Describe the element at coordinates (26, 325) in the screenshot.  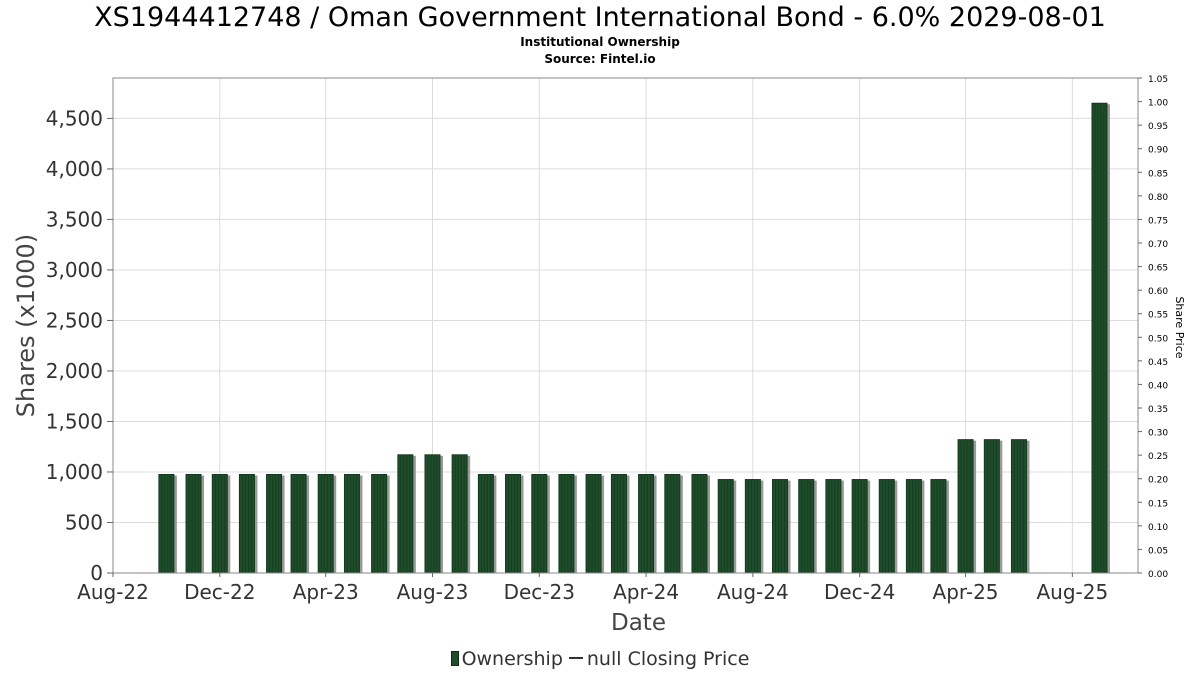
I see `y-axis-title: Shares (x1000)` at that location.